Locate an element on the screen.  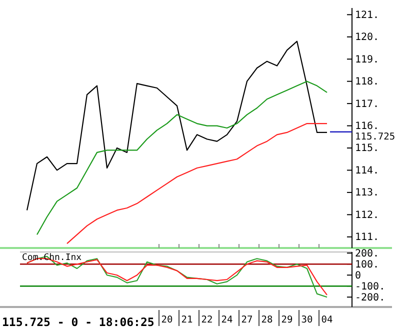
x-tick-label: 28 is located at coordinates (267, 320).